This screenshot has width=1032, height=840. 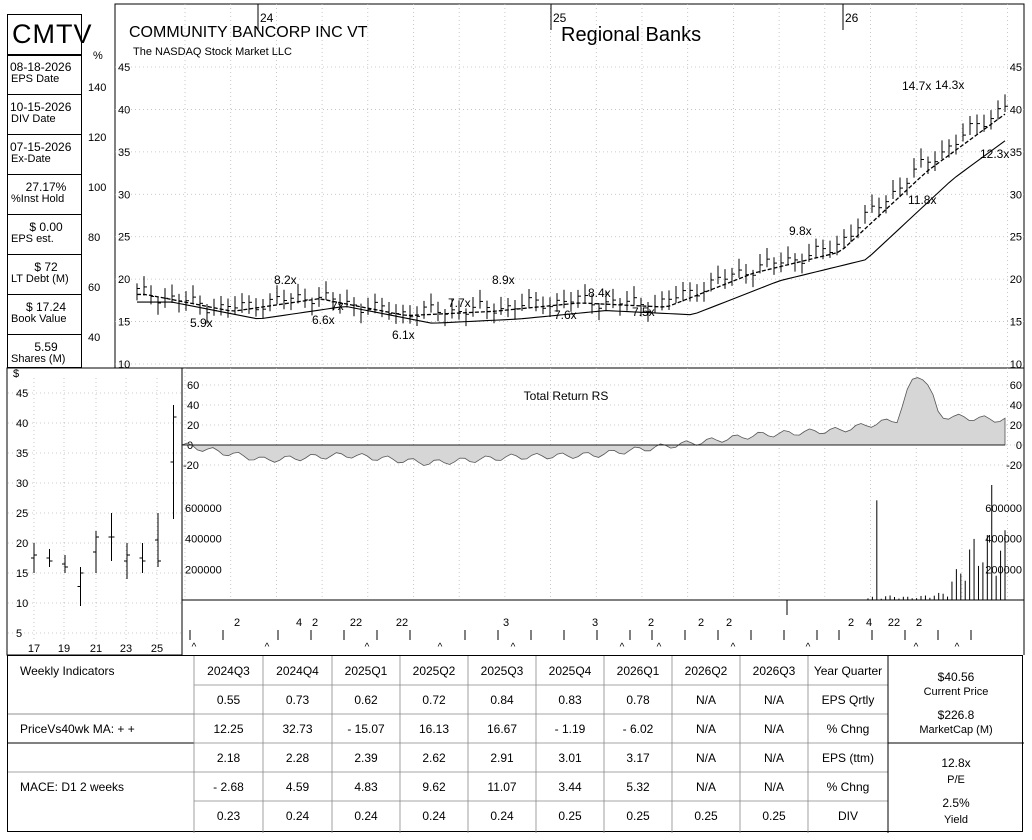 What do you see at coordinates (1003, 509) in the screenshot?
I see `vol-tick-right: 600000` at bounding box center [1003, 509].